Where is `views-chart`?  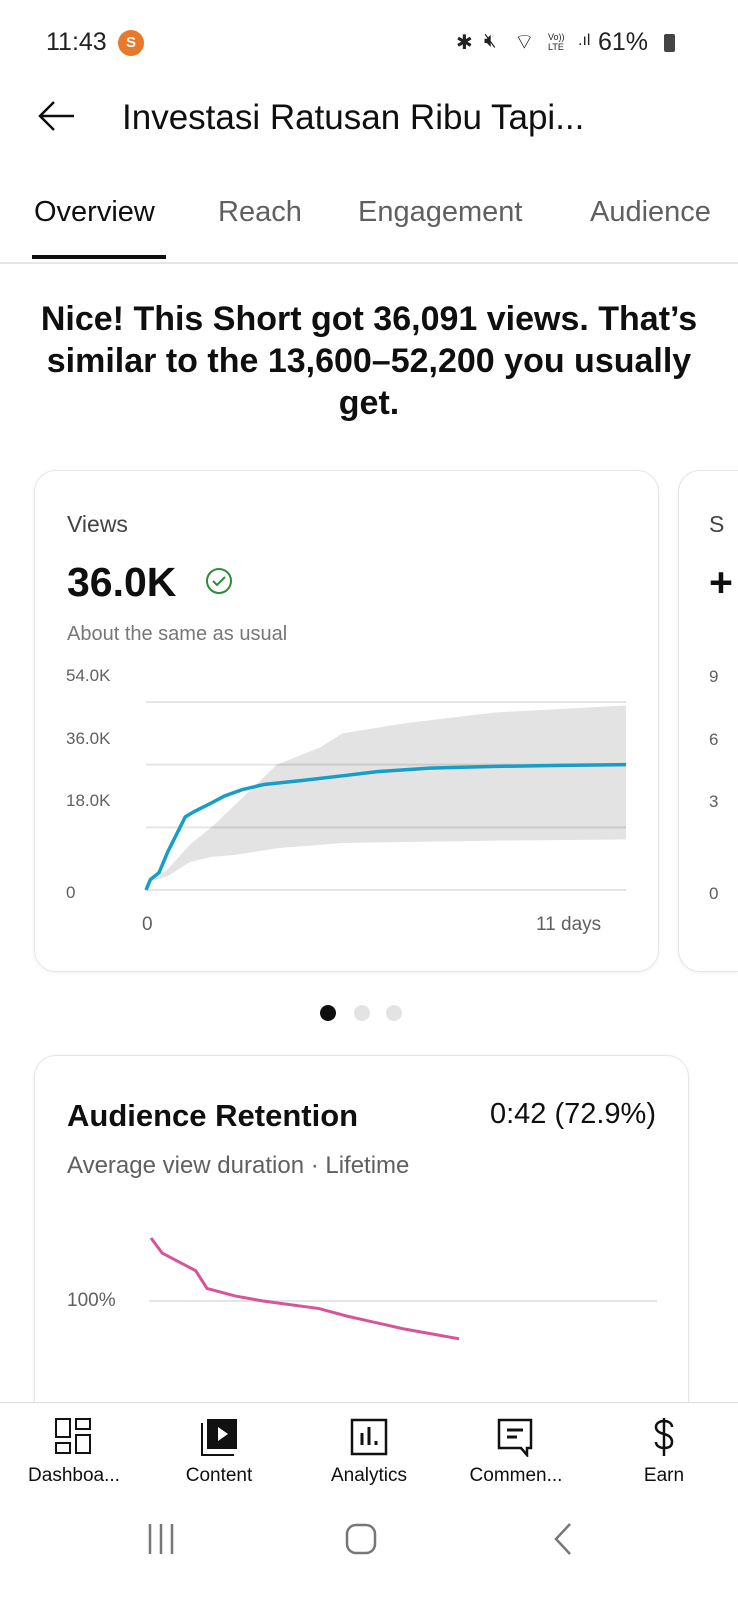
views-chart is located at coordinates (385, 796).